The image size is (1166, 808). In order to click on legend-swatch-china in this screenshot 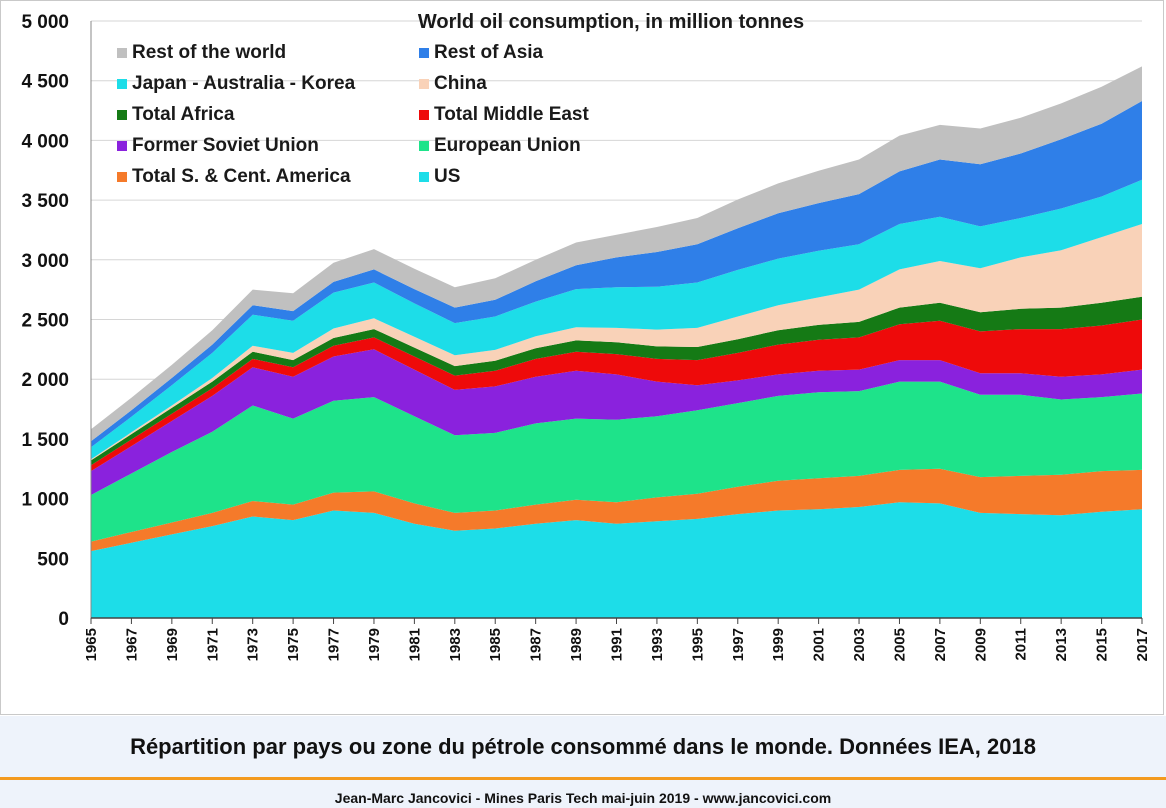, I will do `click(424, 84)`.